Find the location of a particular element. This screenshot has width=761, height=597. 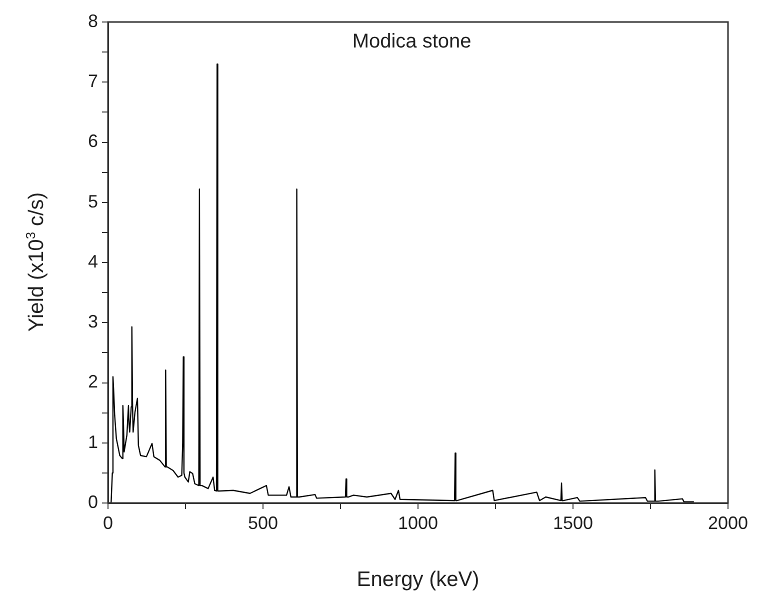

y-tick-label: 3 is located at coordinates (93, 322).